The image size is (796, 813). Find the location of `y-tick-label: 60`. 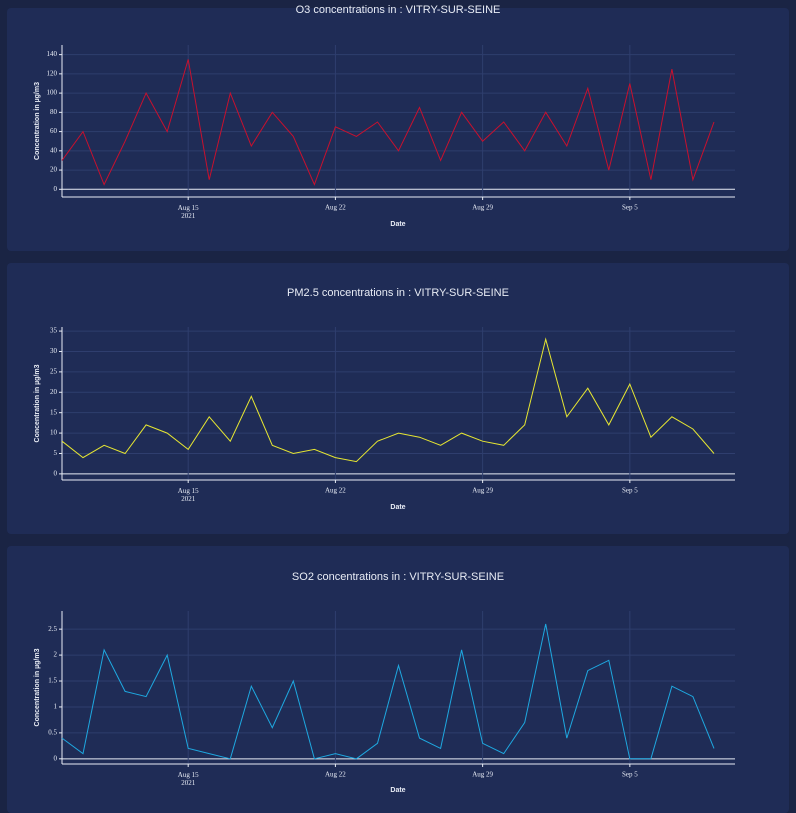

y-tick-label: 60 is located at coordinates (54, 131).